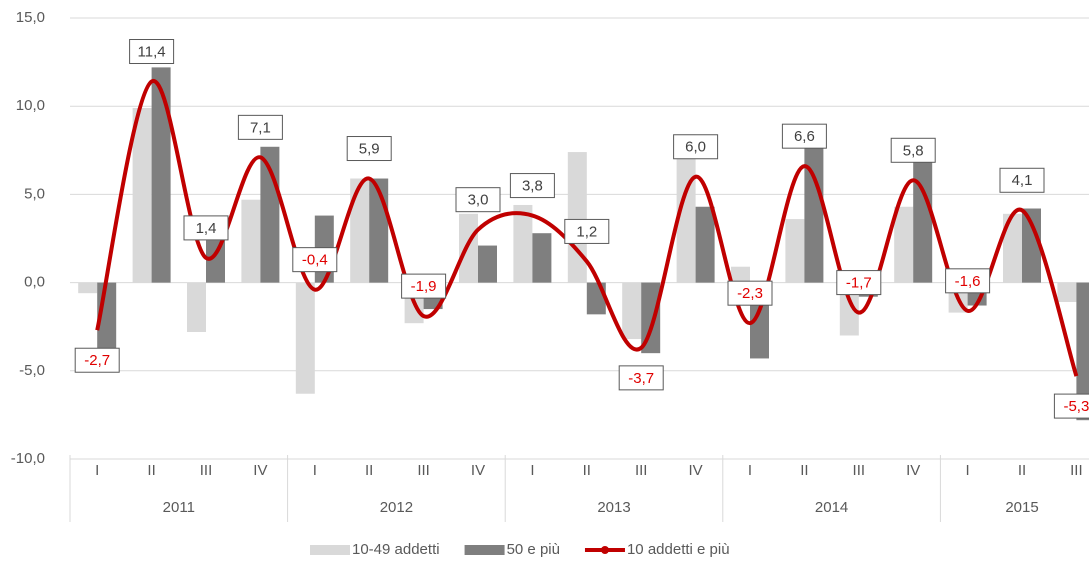 The width and height of the screenshot is (1089, 563). I want to click on data-label: 1,2, so click(586, 231).